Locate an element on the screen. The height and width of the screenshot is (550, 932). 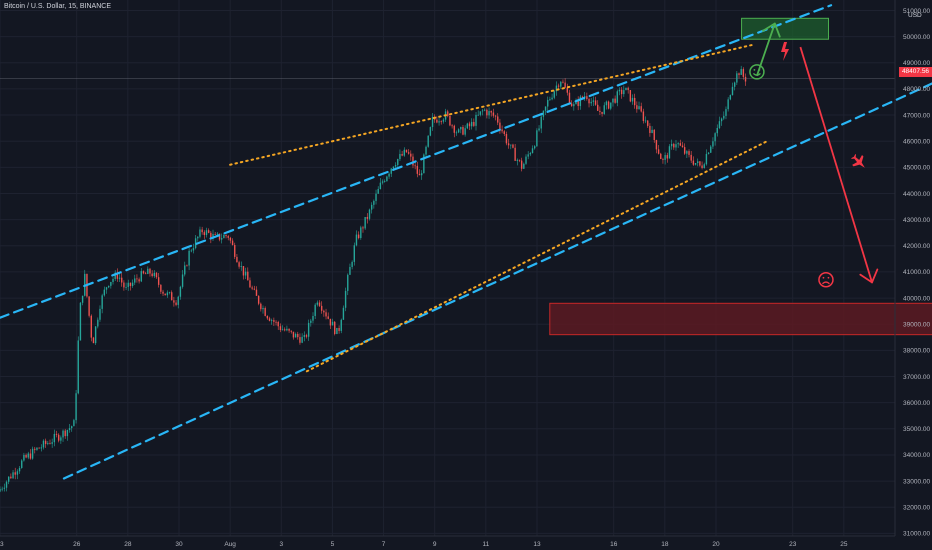
down-arrow is located at coordinates (836, 164).